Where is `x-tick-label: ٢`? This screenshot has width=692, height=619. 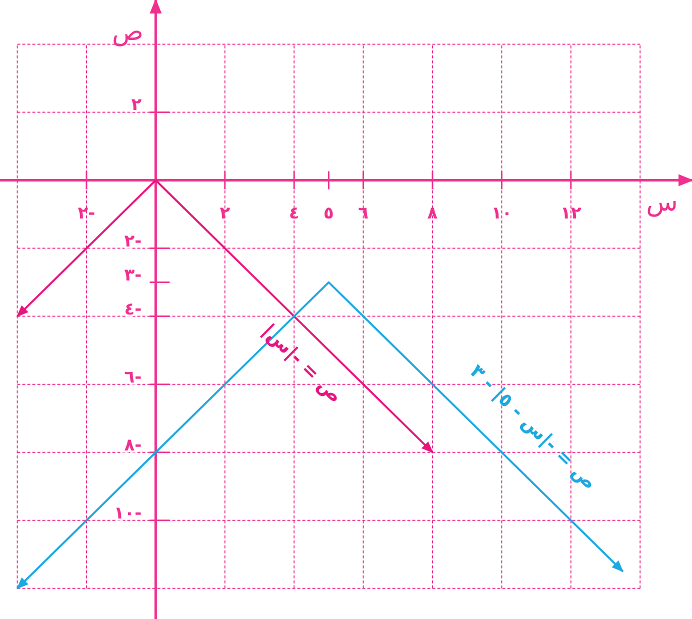
x-tick-label: ٢ is located at coordinates (225, 213).